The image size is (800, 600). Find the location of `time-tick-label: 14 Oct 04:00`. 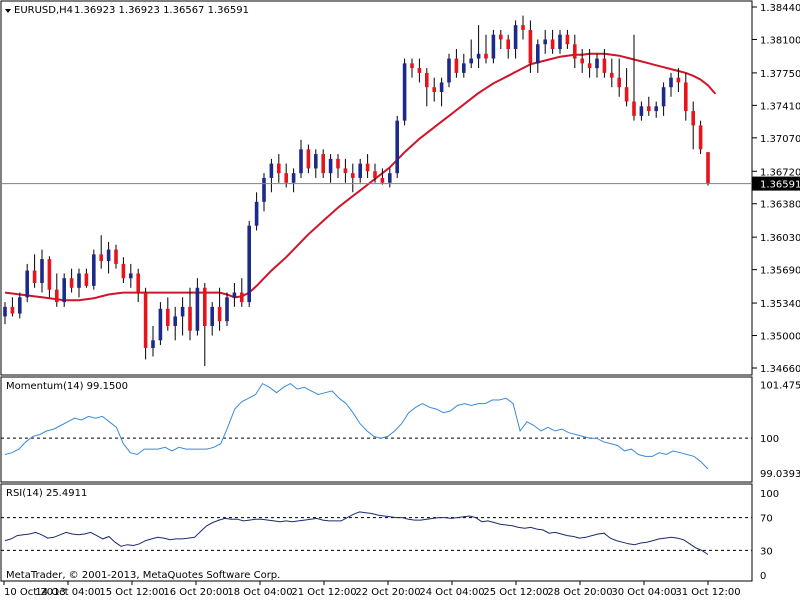

time-tick-label: 14 Oct 04:00 is located at coordinates (67, 592).